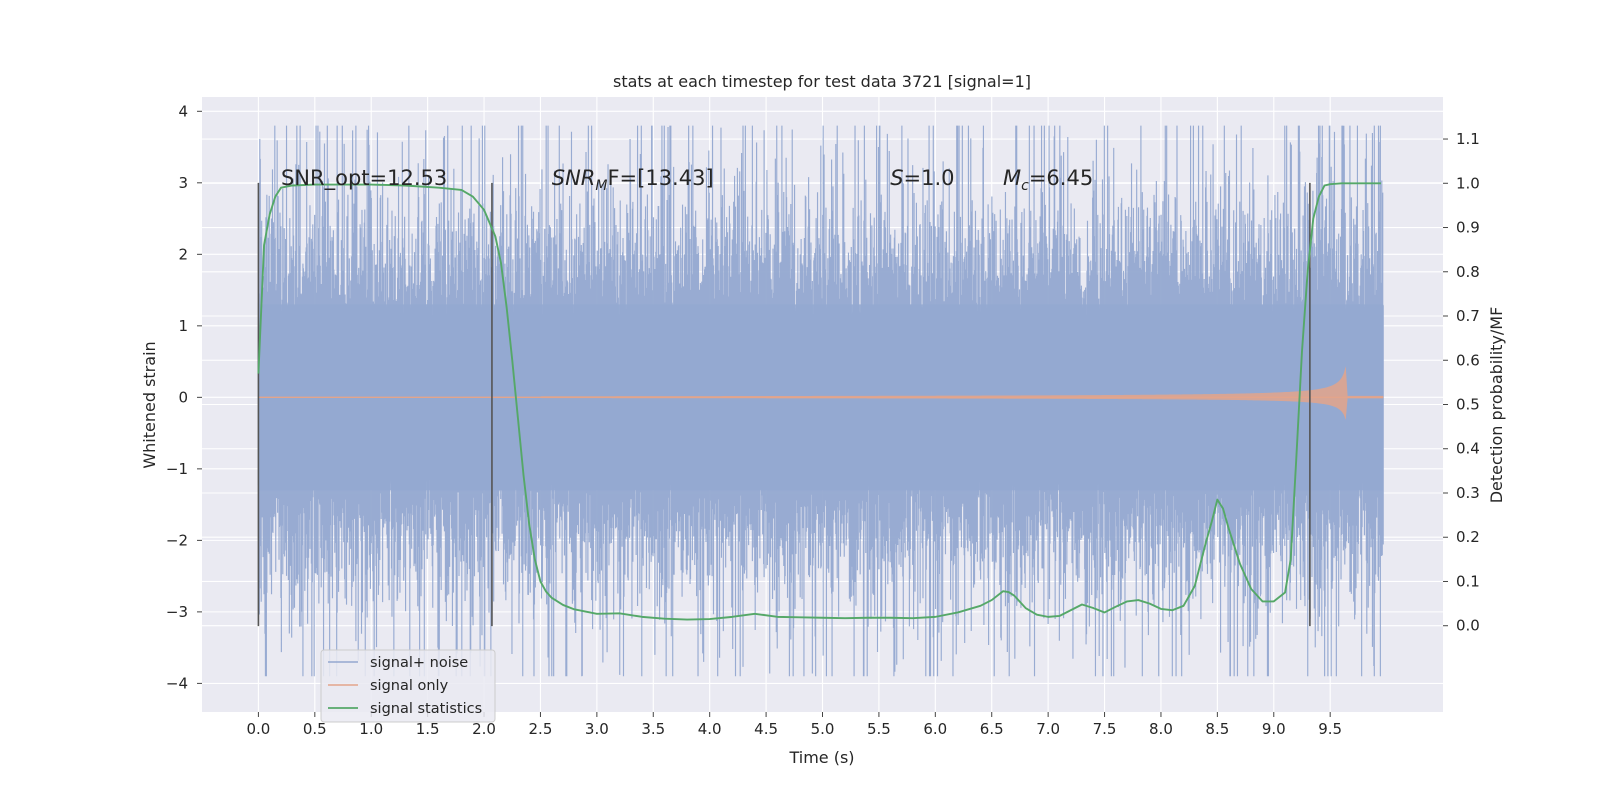 Image resolution: width=1600 pixels, height=800 pixels. I want to click on x-tick-label: 7.5, so click(1105, 729).